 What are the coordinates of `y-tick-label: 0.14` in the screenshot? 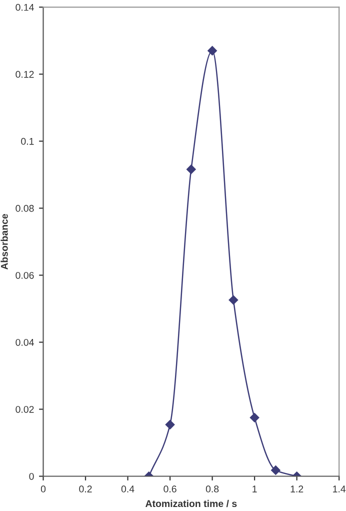 It's located at (25, 7).